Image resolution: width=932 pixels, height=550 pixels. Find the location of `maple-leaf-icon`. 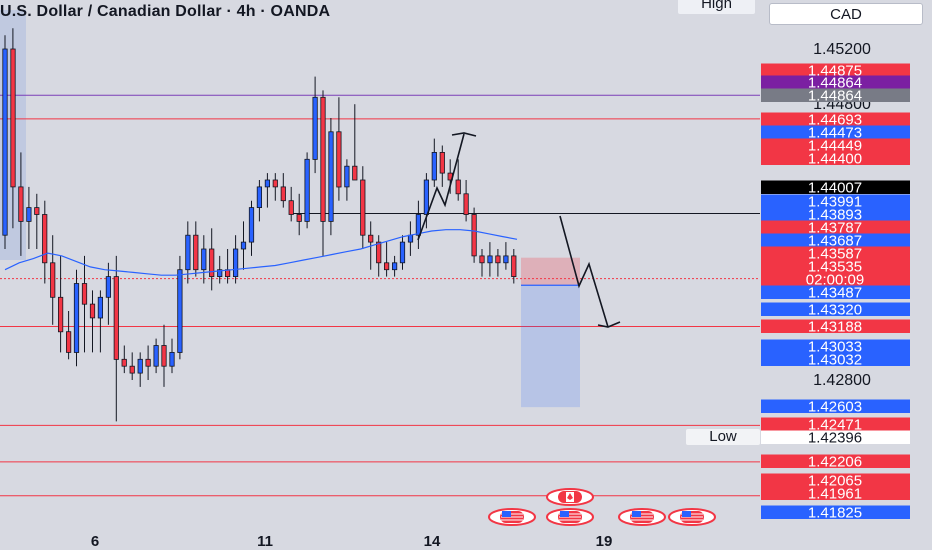

maple-leaf-icon is located at coordinates (570, 496).